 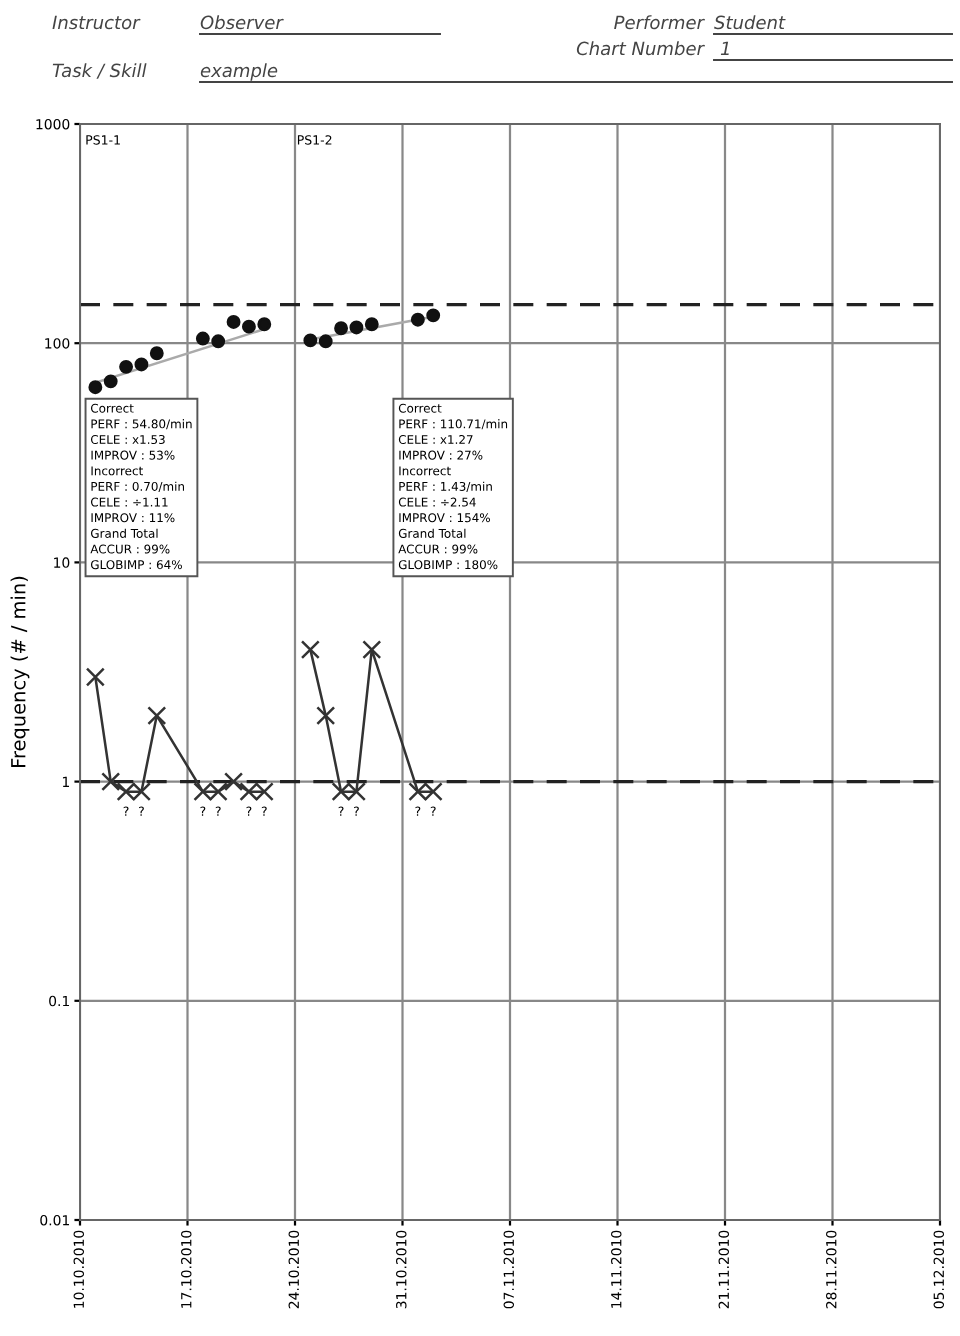 I want to click on text: 1, so click(x=724, y=48).